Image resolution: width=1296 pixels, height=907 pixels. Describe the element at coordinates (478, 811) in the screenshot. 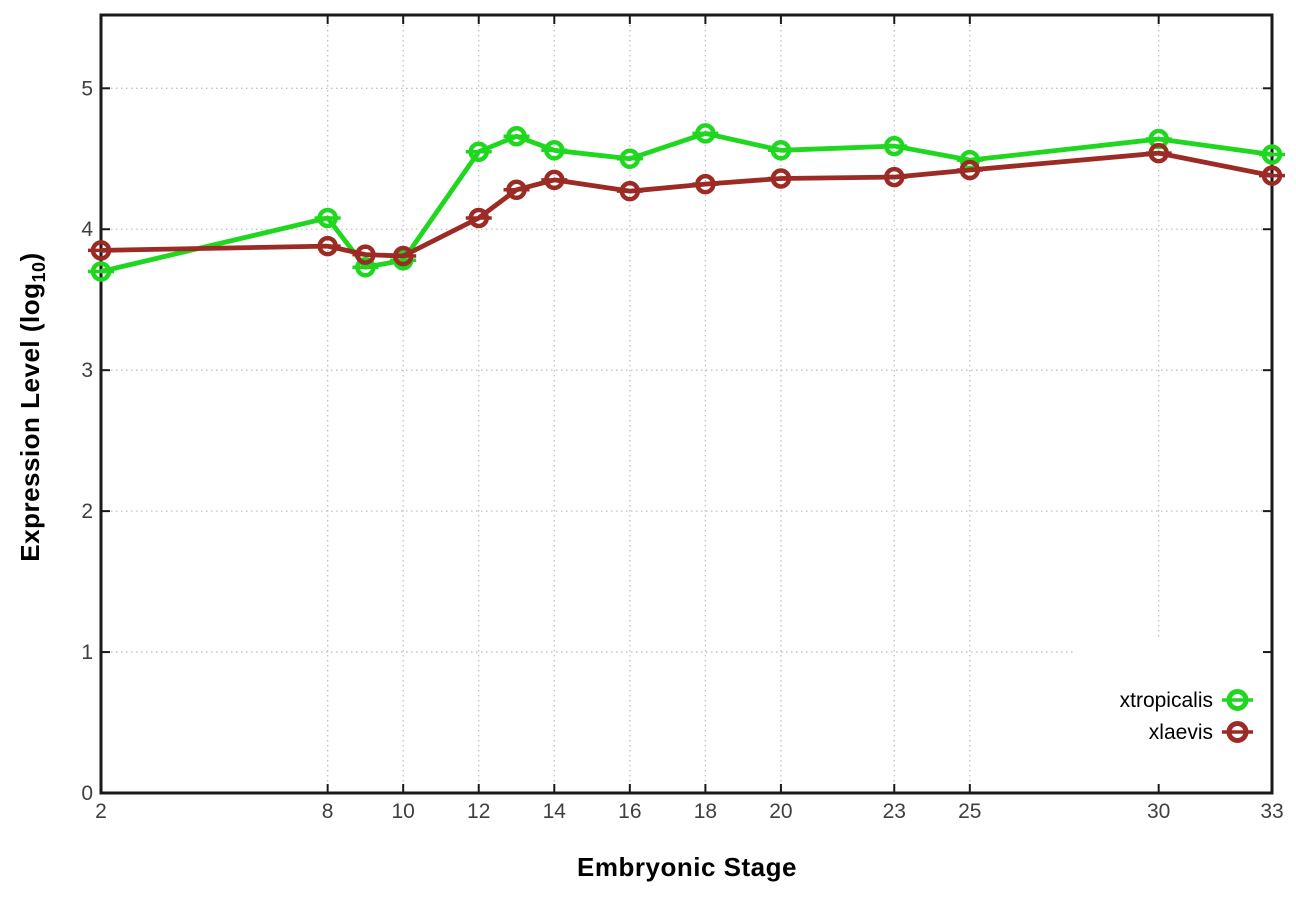

I see `x-tick-label-12: 12` at that location.